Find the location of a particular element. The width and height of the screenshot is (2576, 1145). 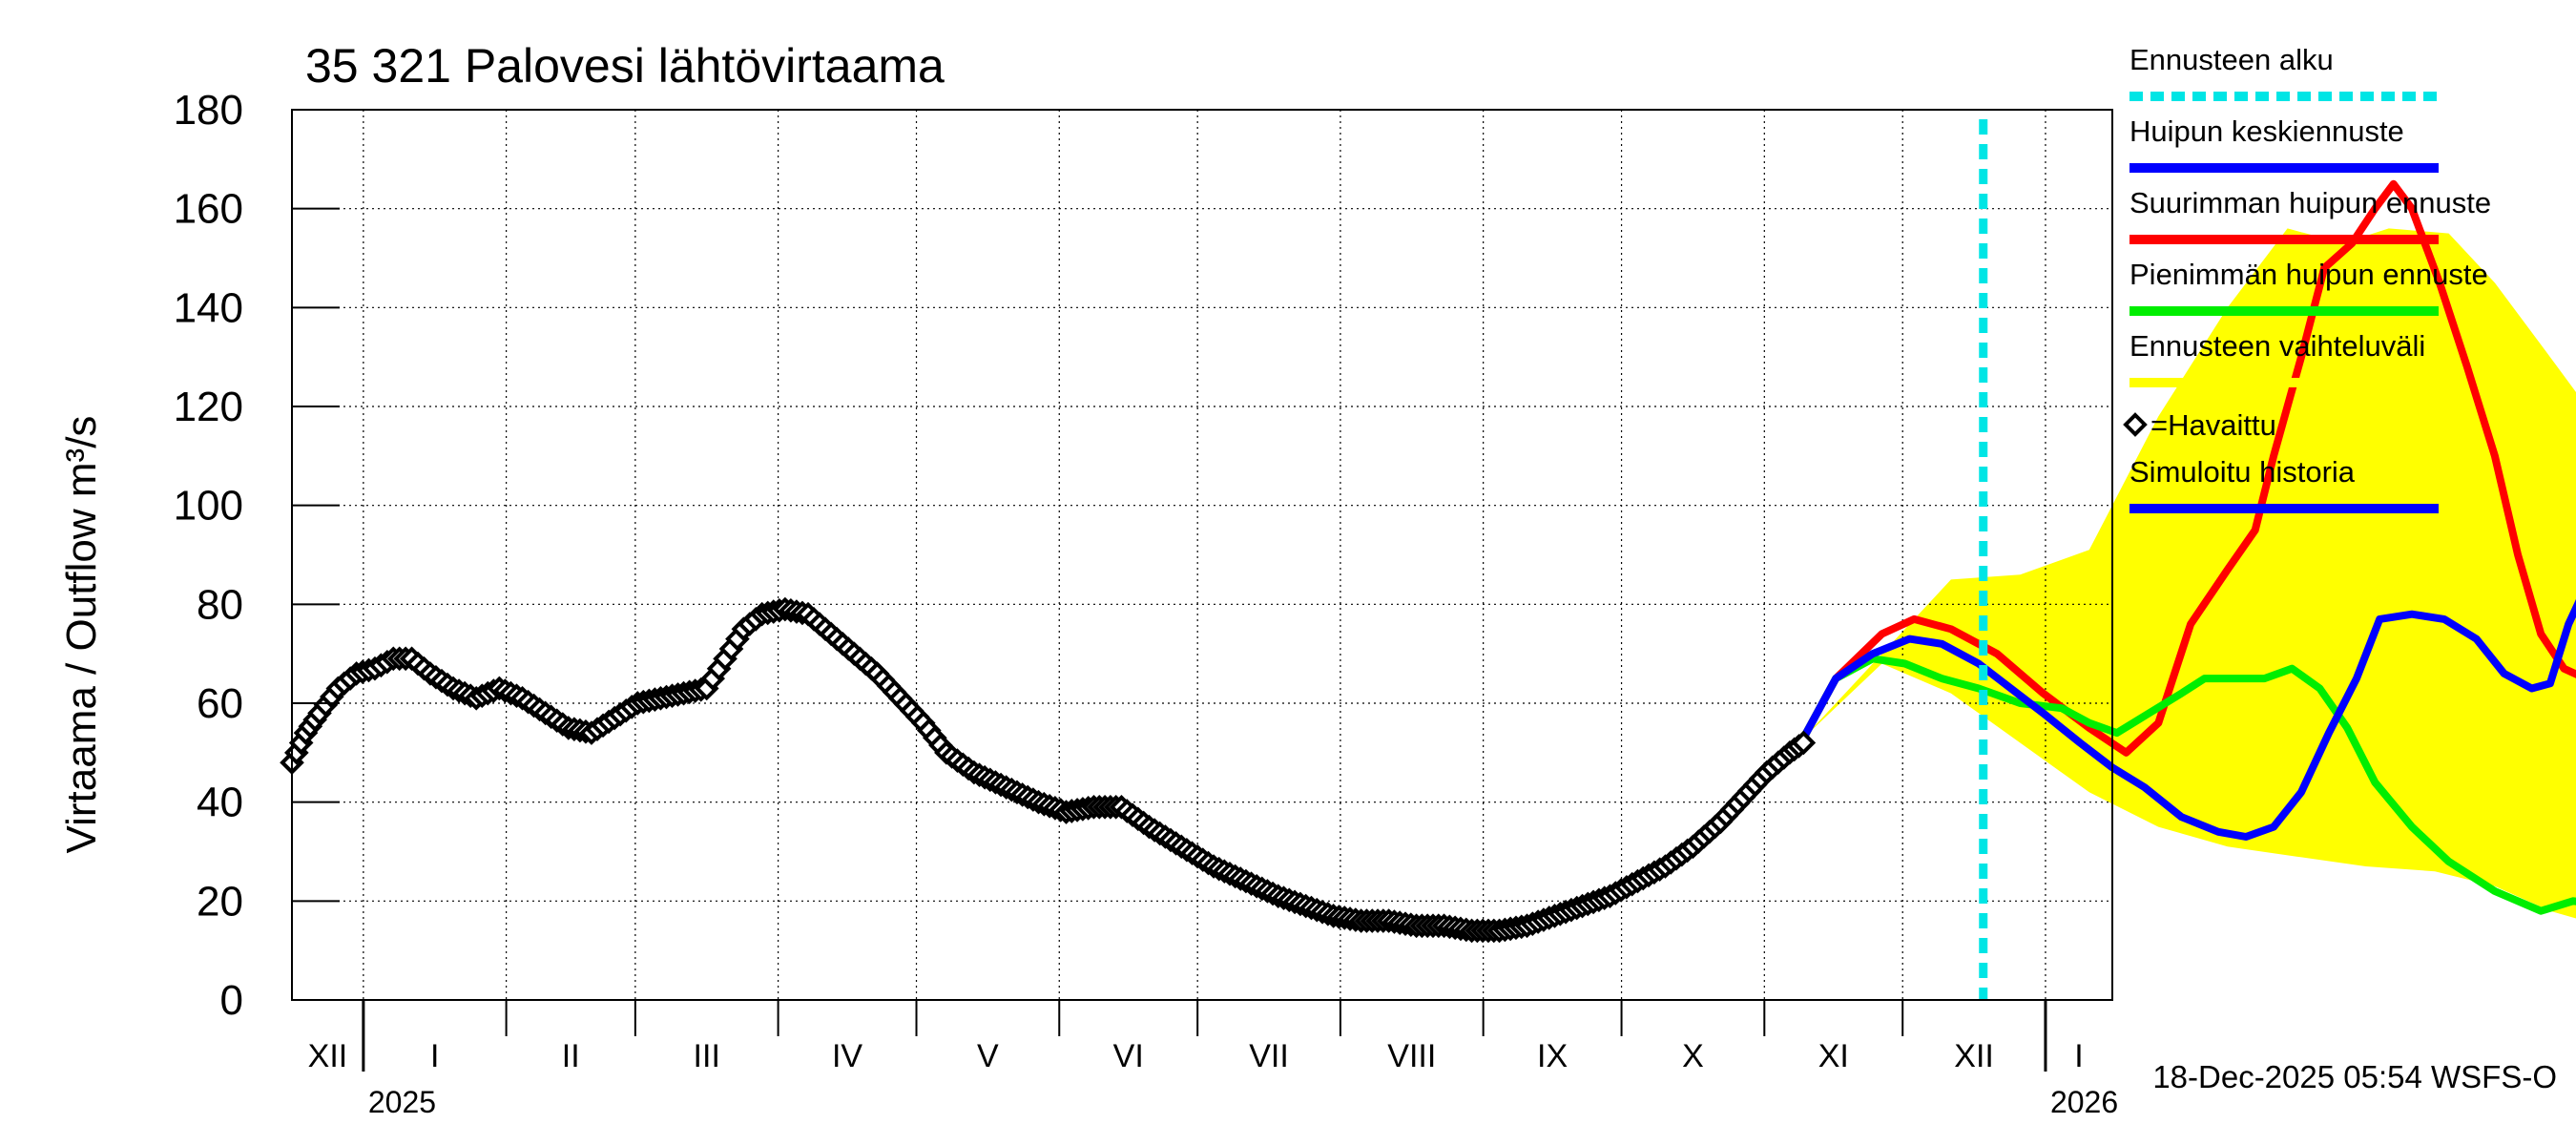

month-label: IX is located at coordinates (1552, 1056).